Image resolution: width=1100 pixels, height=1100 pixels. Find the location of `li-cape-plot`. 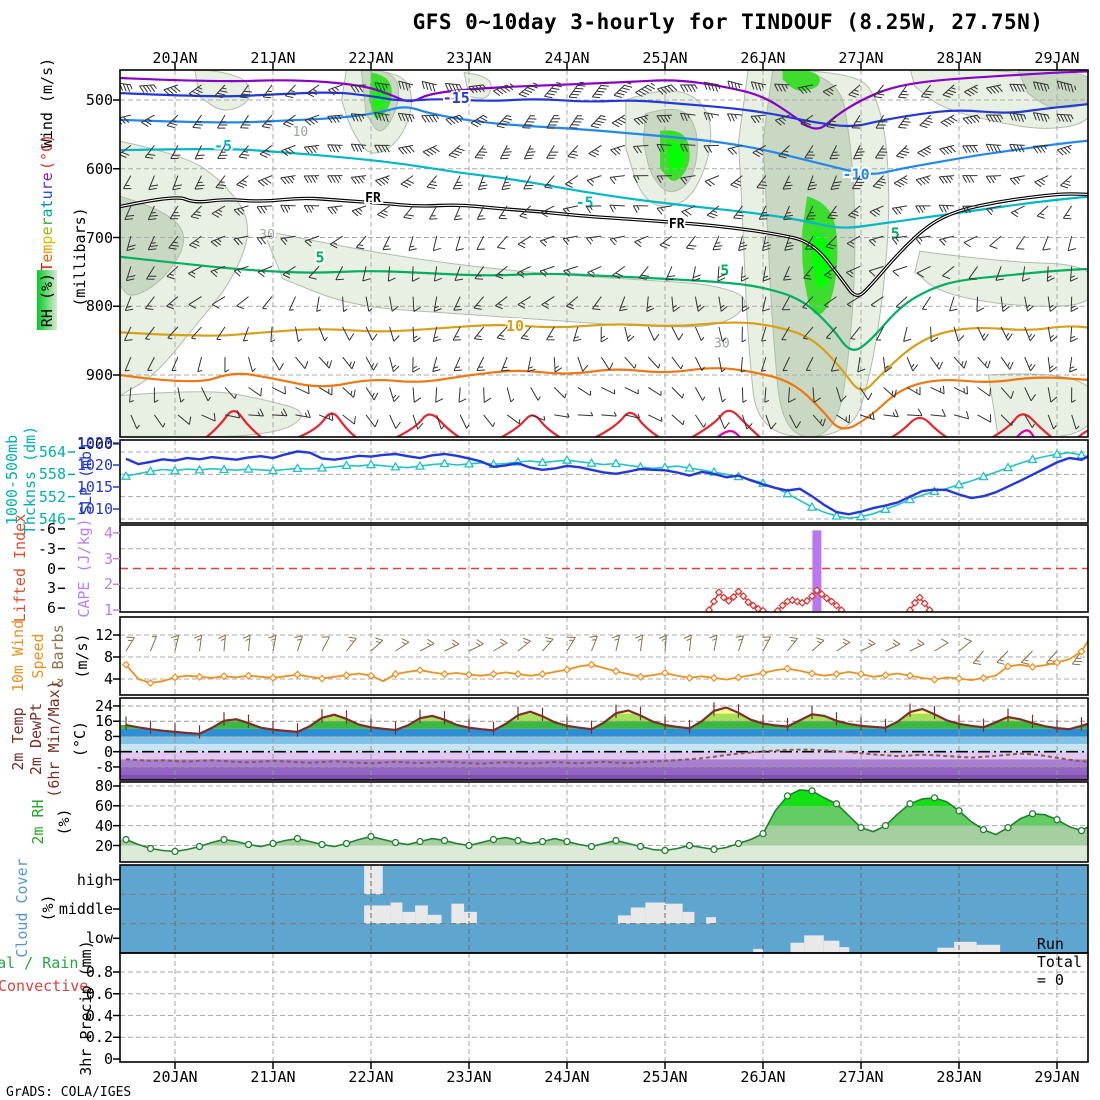

li-cape-plot is located at coordinates (604, 568).